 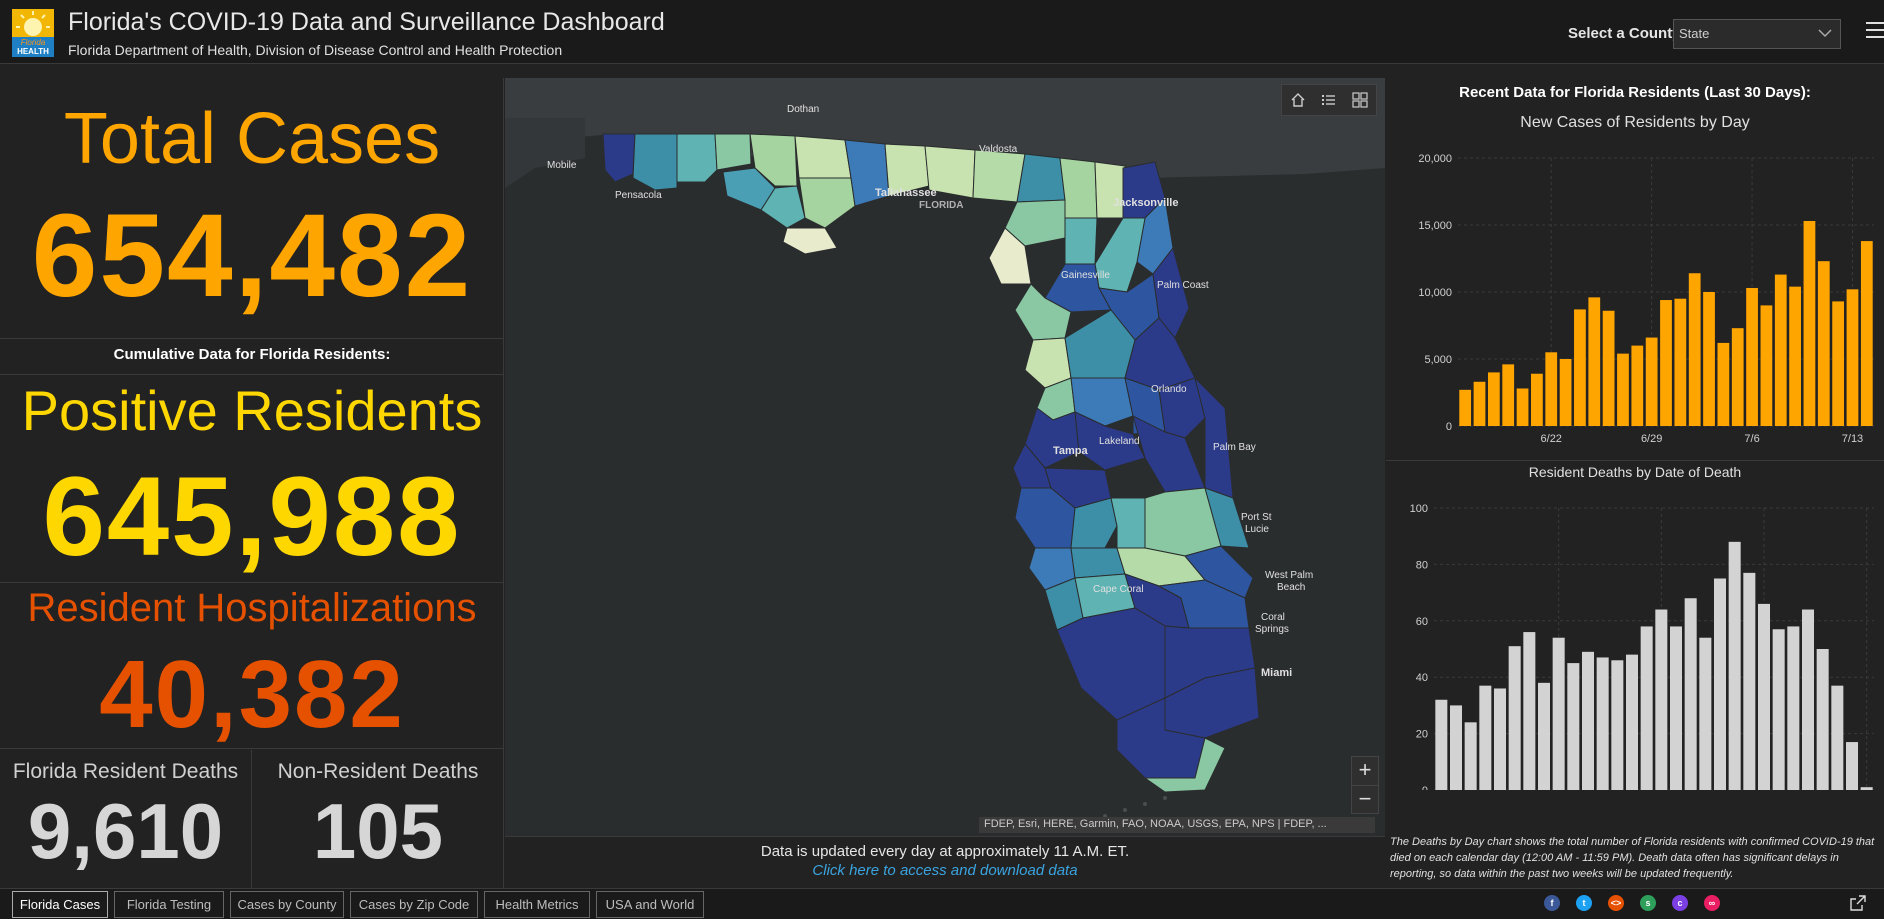 What do you see at coordinates (252, 354) in the screenshot?
I see `cumulative-label: Cumulative Data for Florida Residents:` at bounding box center [252, 354].